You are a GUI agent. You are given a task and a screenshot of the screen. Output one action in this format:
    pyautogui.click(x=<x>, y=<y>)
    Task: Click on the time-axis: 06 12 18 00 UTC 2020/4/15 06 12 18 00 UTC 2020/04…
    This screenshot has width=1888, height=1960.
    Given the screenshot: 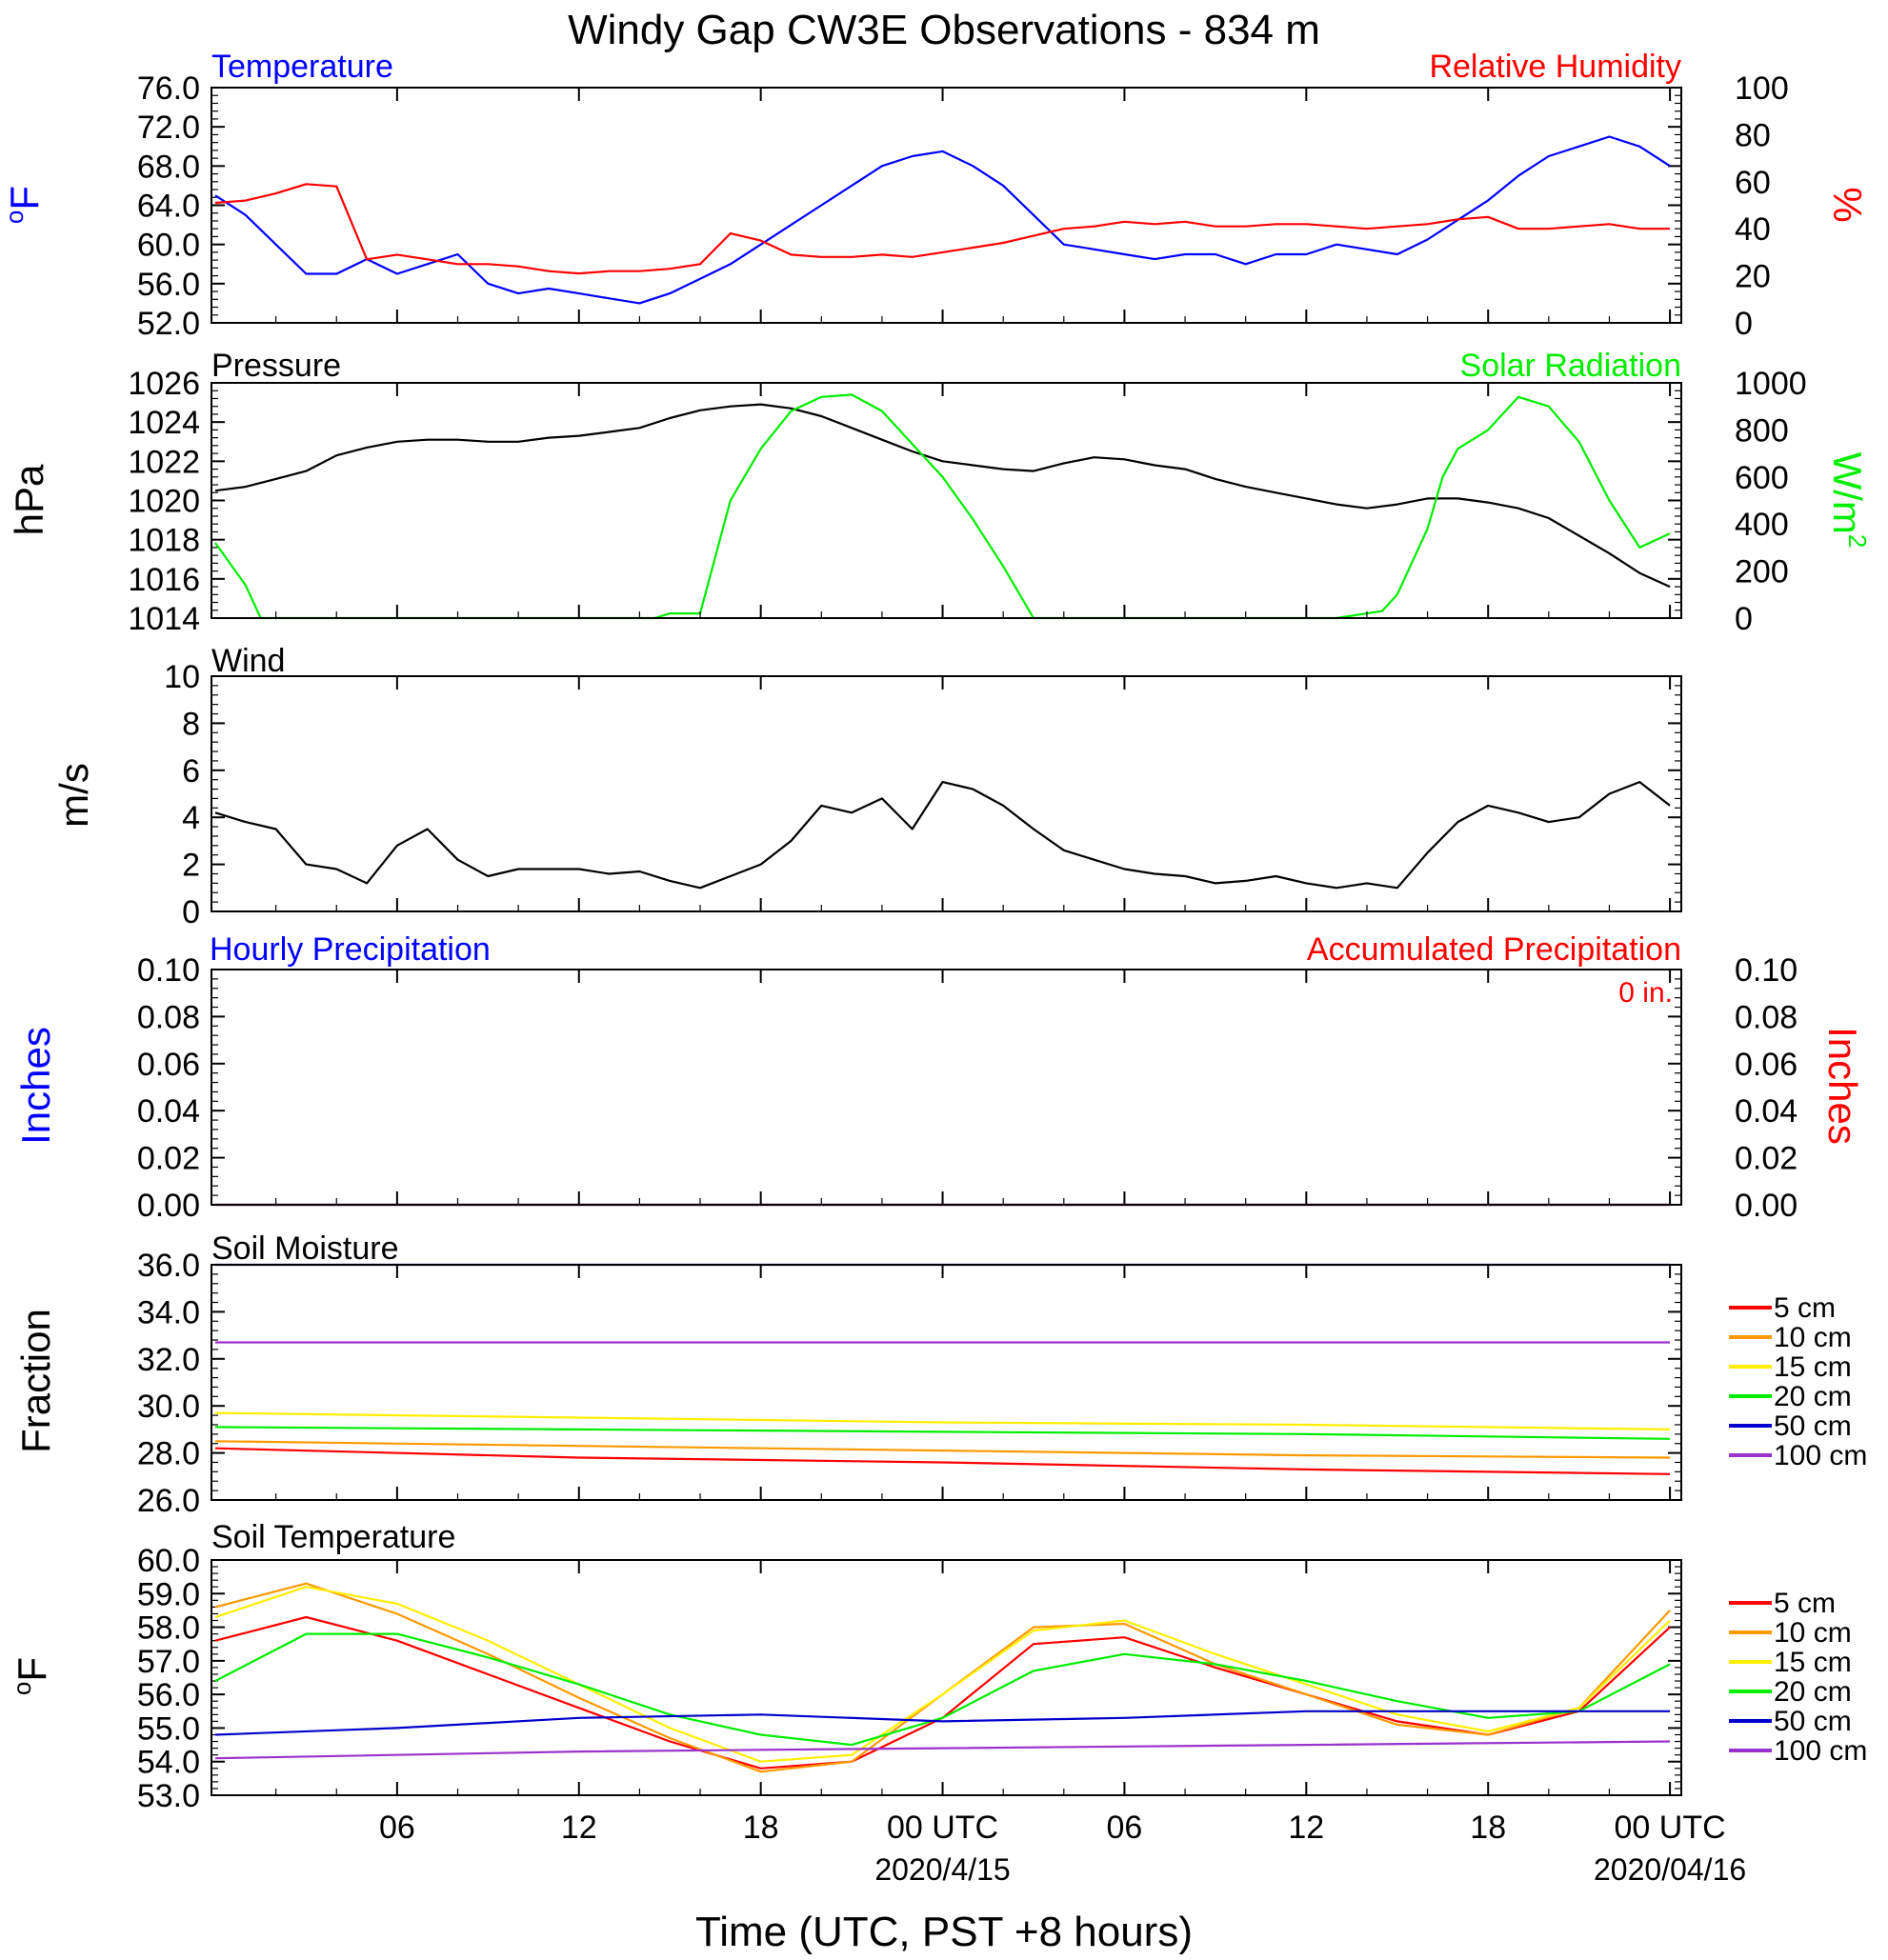 What is the action you would take?
    pyautogui.click(x=1062, y=1848)
    